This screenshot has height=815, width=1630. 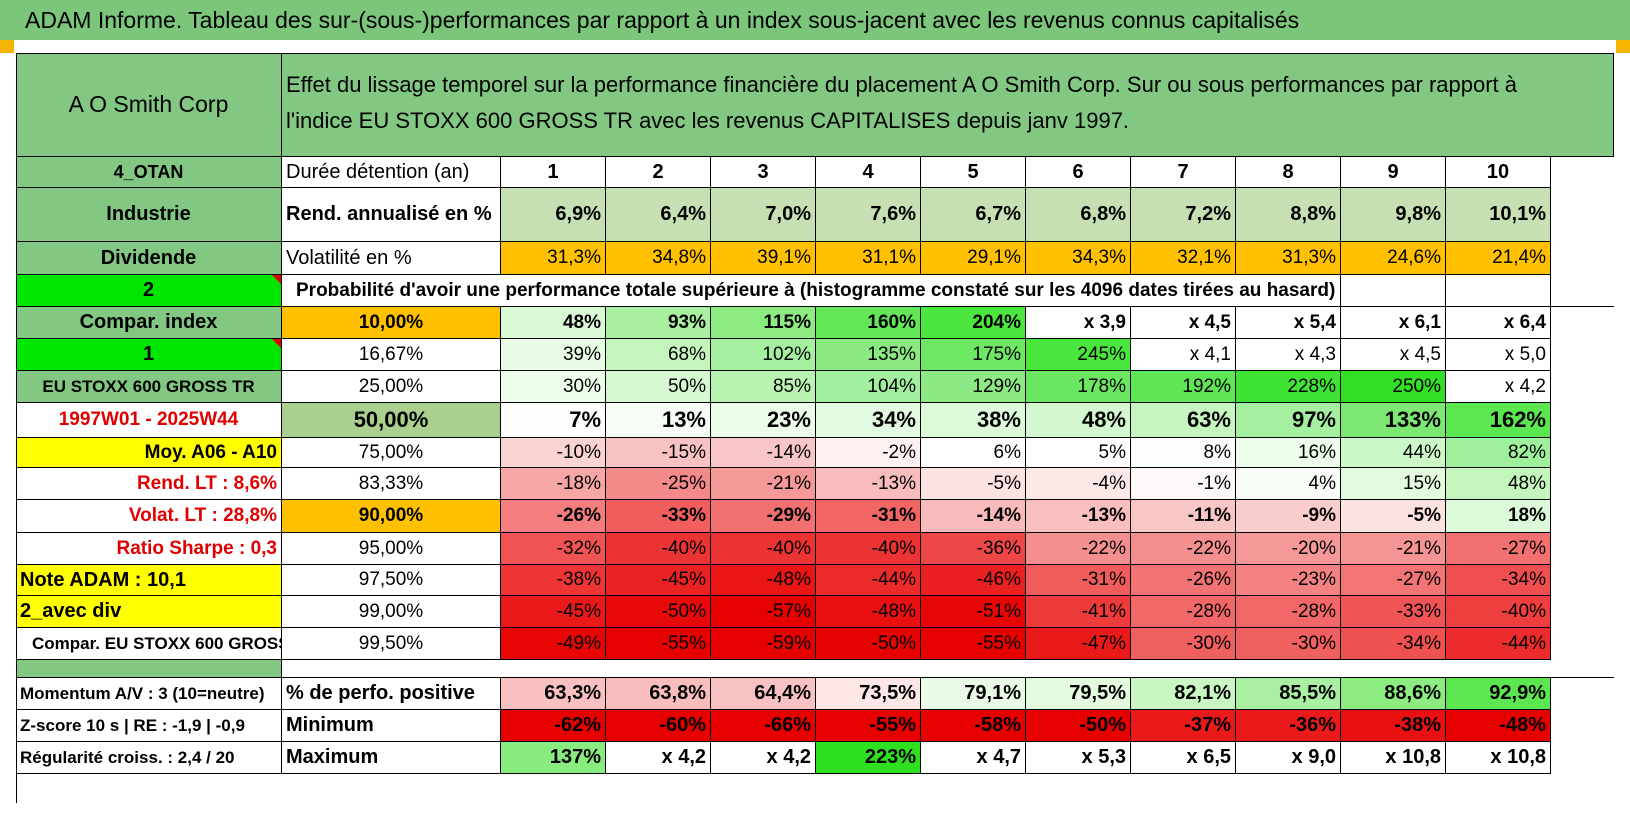 I want to click on duration-year: 4, so click(x=868, y=172).